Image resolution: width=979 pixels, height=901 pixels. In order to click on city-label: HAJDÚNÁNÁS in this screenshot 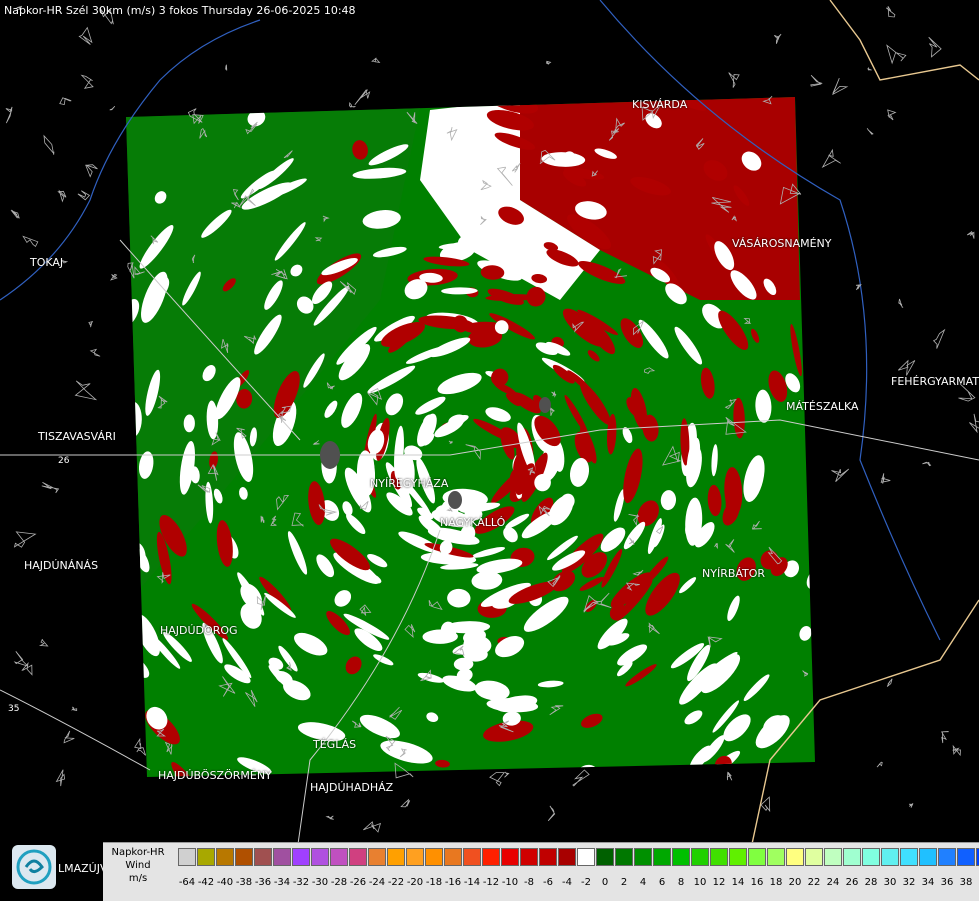, I will do `click(61, 565)`.